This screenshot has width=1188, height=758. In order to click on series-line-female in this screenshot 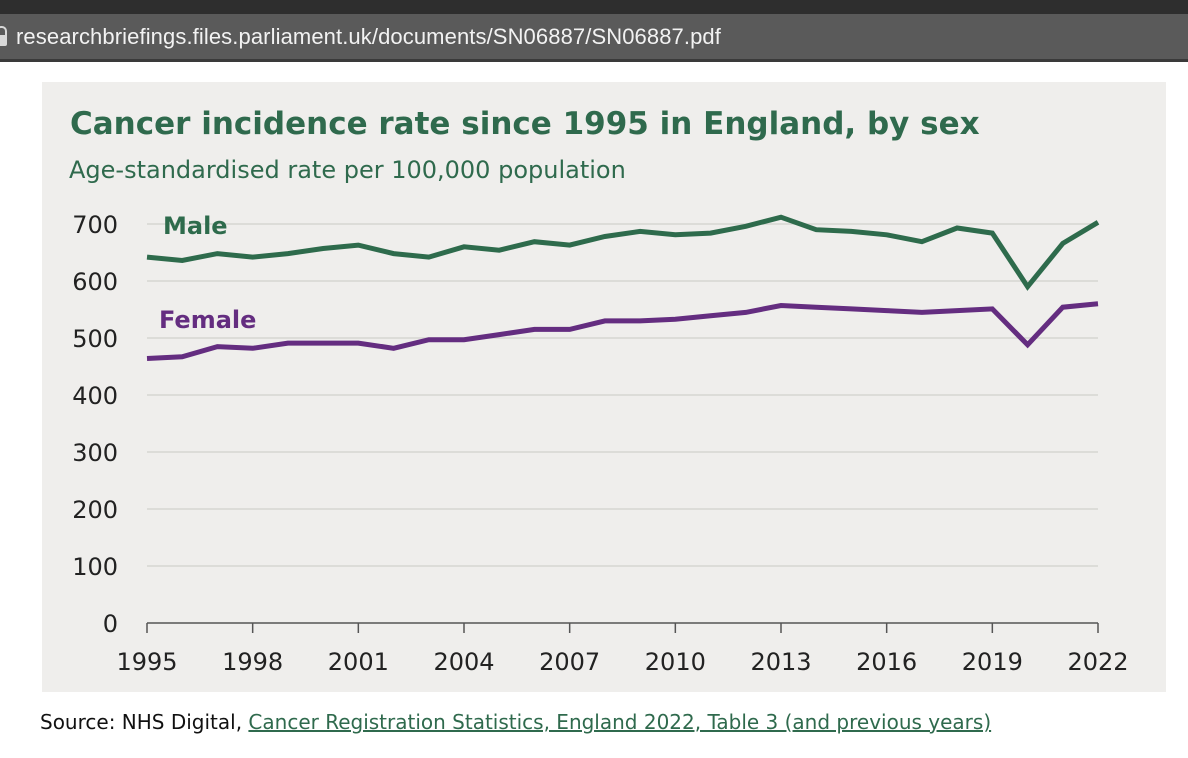, I will do `click(622, 331)`.